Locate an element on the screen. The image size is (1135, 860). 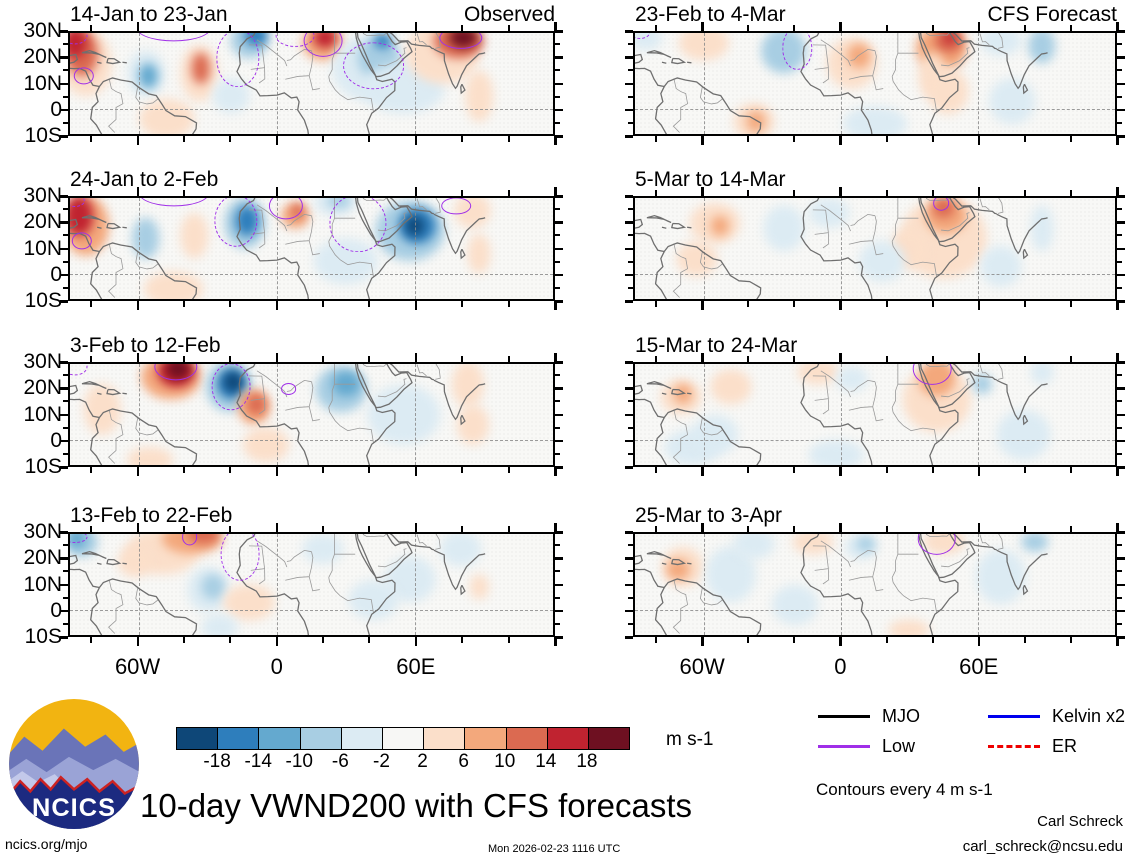
lon-label: 0 is located at coordinates (276, 666).